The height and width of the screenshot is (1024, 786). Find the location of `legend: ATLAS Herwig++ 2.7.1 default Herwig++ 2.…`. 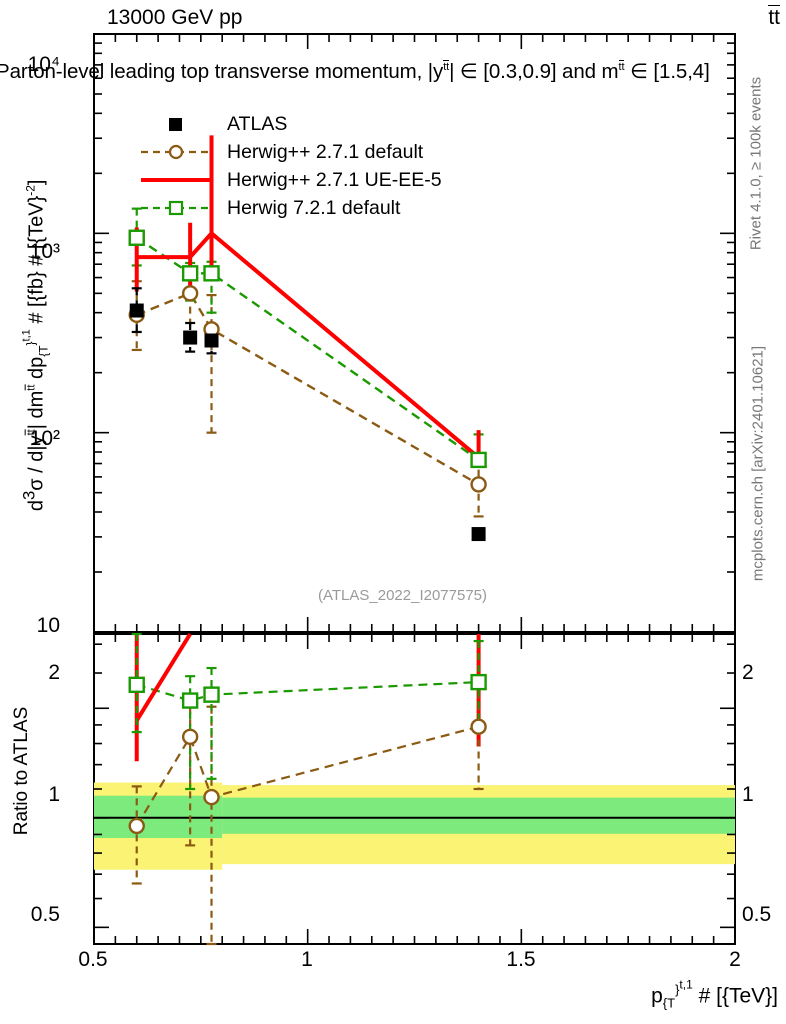

legend: ATLAS Herwig++ 2.7.1 default Herwig++ 2.… is located at coordinates (290, 166).